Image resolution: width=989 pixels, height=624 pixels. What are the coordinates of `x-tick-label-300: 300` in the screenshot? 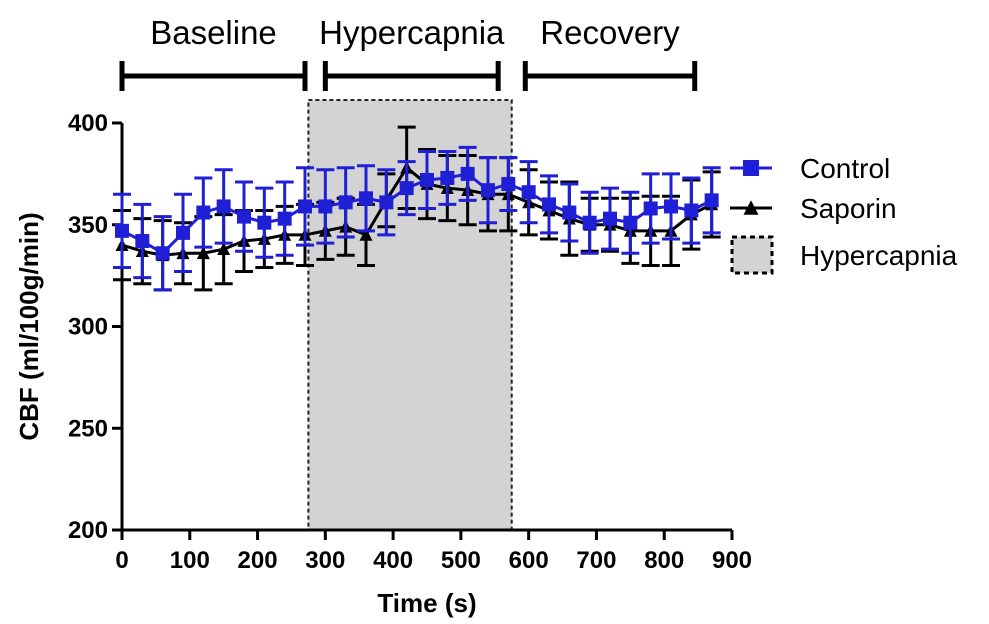 It's located at (325, 560).